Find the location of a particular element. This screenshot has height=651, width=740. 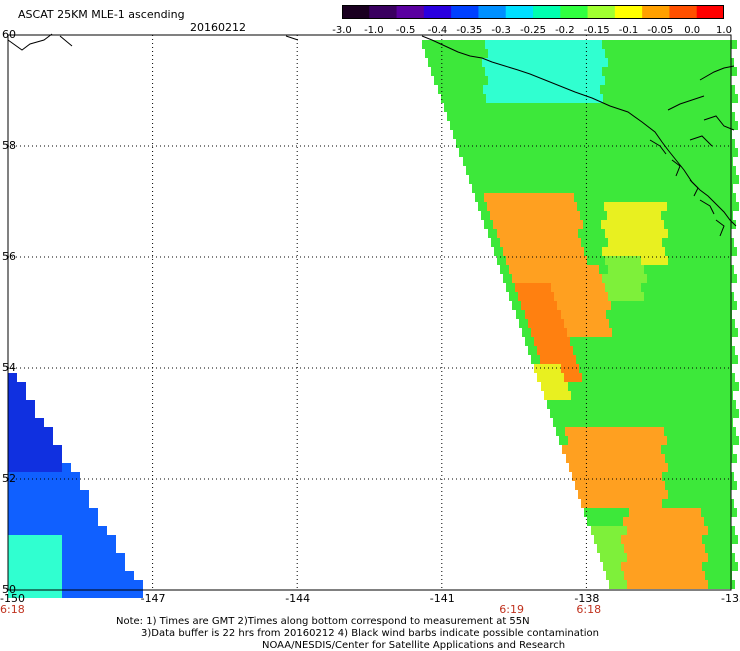

coastline-islands is located at coordinates (692, 151).